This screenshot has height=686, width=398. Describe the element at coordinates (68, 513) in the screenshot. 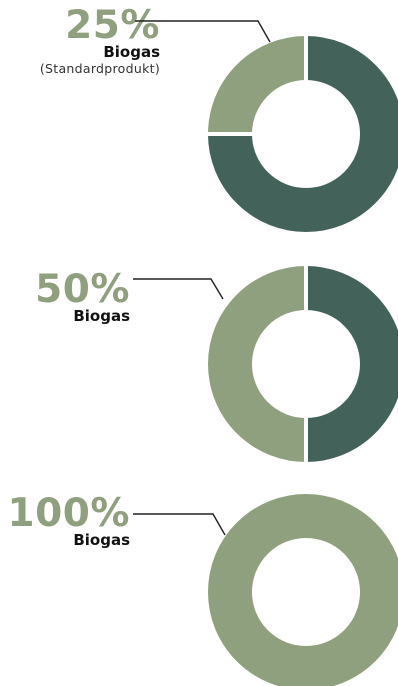

I see `percent-value: 100%` at that location.